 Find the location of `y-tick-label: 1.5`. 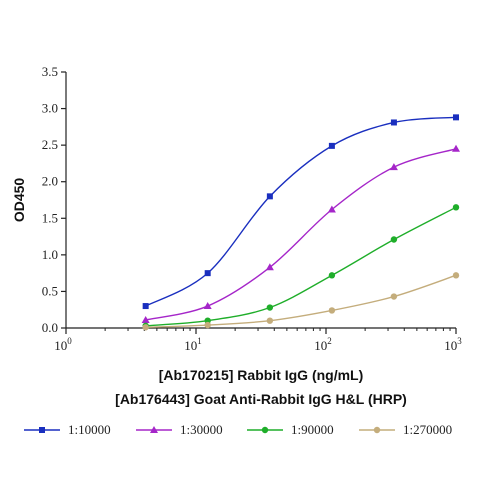

y-tick-label: 1.5 is located at coordinates (50, 217).